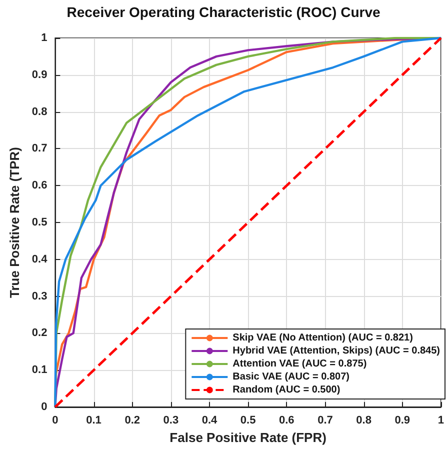 Image resolution: width=447 pixels, height=453 pixels. What do you see at coordinates (286, 390) in the screenshot?
I see `legend-label: Random (AUC = 0.500)` at bounding box center [286, 390].